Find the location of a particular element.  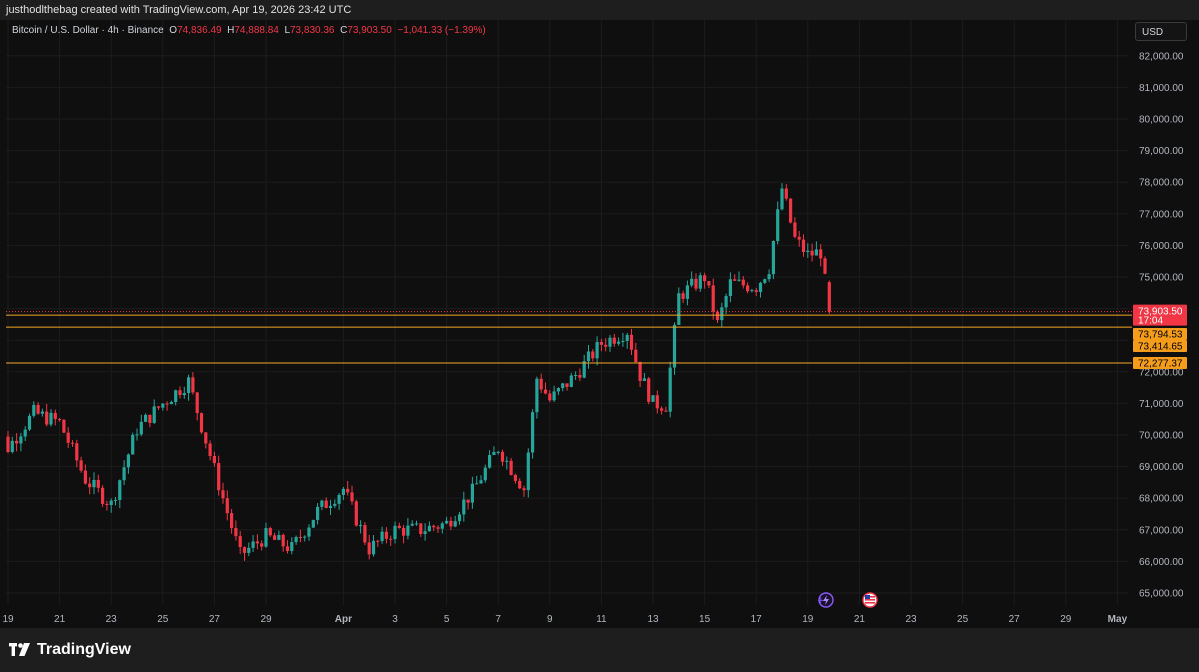

x-tick-label: 29 is located at coordinates (266, 619).